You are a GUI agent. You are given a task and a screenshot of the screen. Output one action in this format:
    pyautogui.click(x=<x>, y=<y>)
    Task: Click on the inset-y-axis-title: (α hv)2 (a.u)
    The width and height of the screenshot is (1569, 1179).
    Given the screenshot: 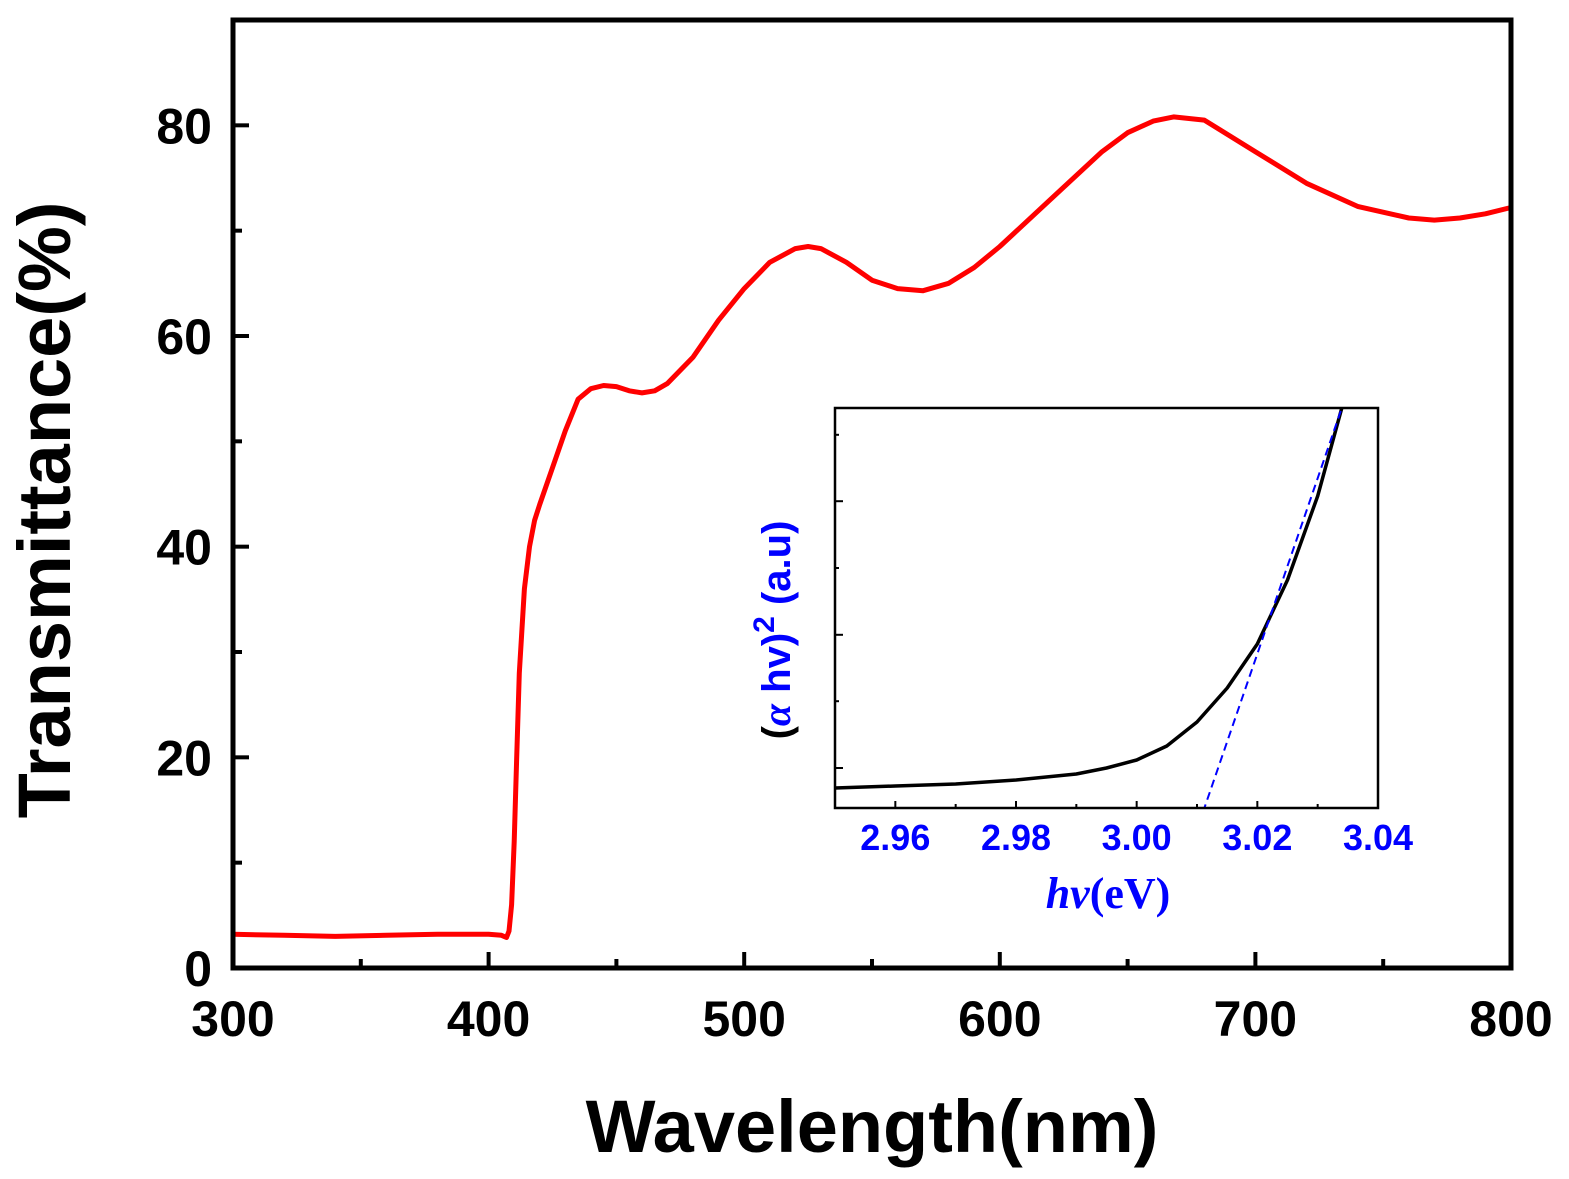 What is the action you would take?
    pyautogui.click(x=773, y=630)
    